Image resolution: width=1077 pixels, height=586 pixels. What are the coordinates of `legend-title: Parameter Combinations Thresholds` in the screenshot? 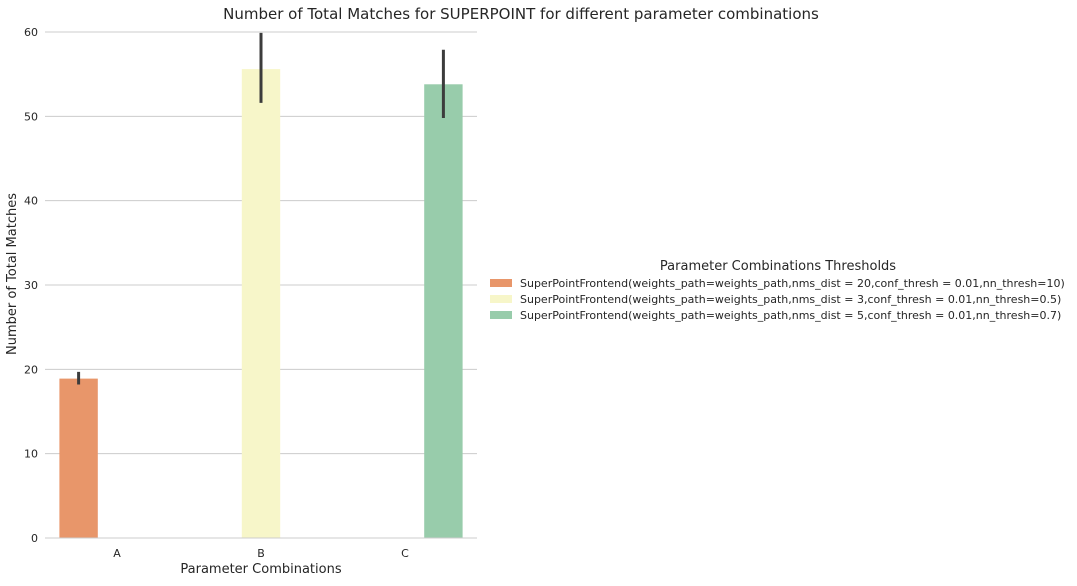 It's located at (778, 266).